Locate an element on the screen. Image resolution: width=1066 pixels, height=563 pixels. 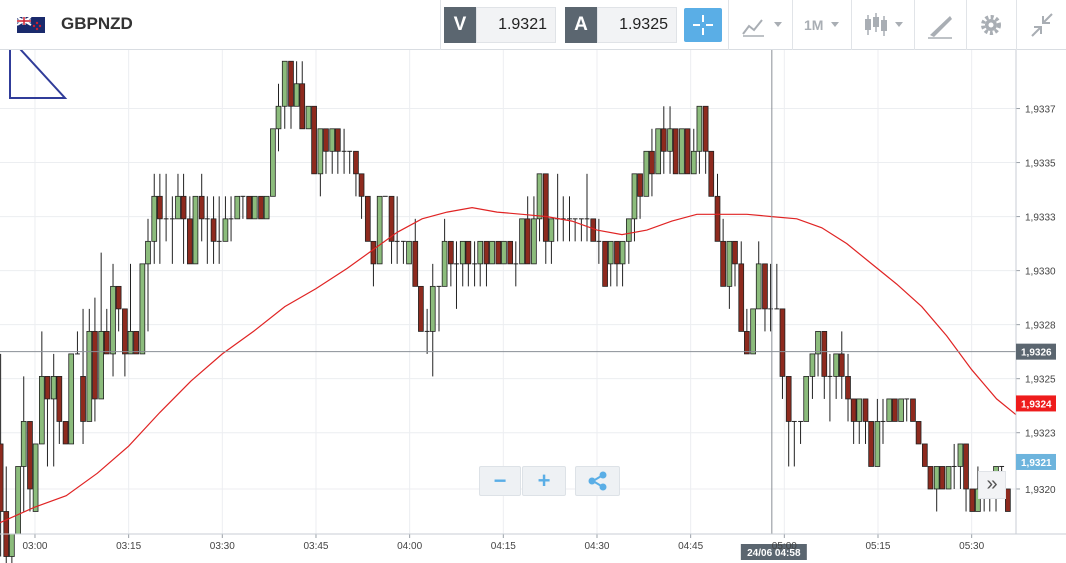
instrument-symbol: GBPNZD is located at coordinates (97, 23).